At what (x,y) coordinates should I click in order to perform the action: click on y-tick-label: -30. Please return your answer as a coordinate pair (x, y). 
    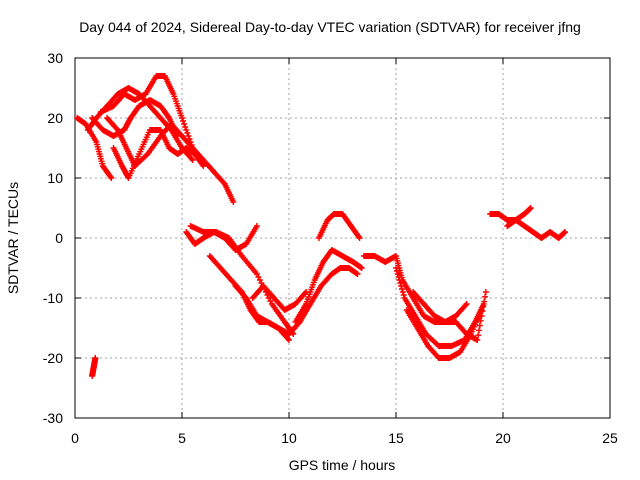
    Looking at the image, I should click on (53, 418).